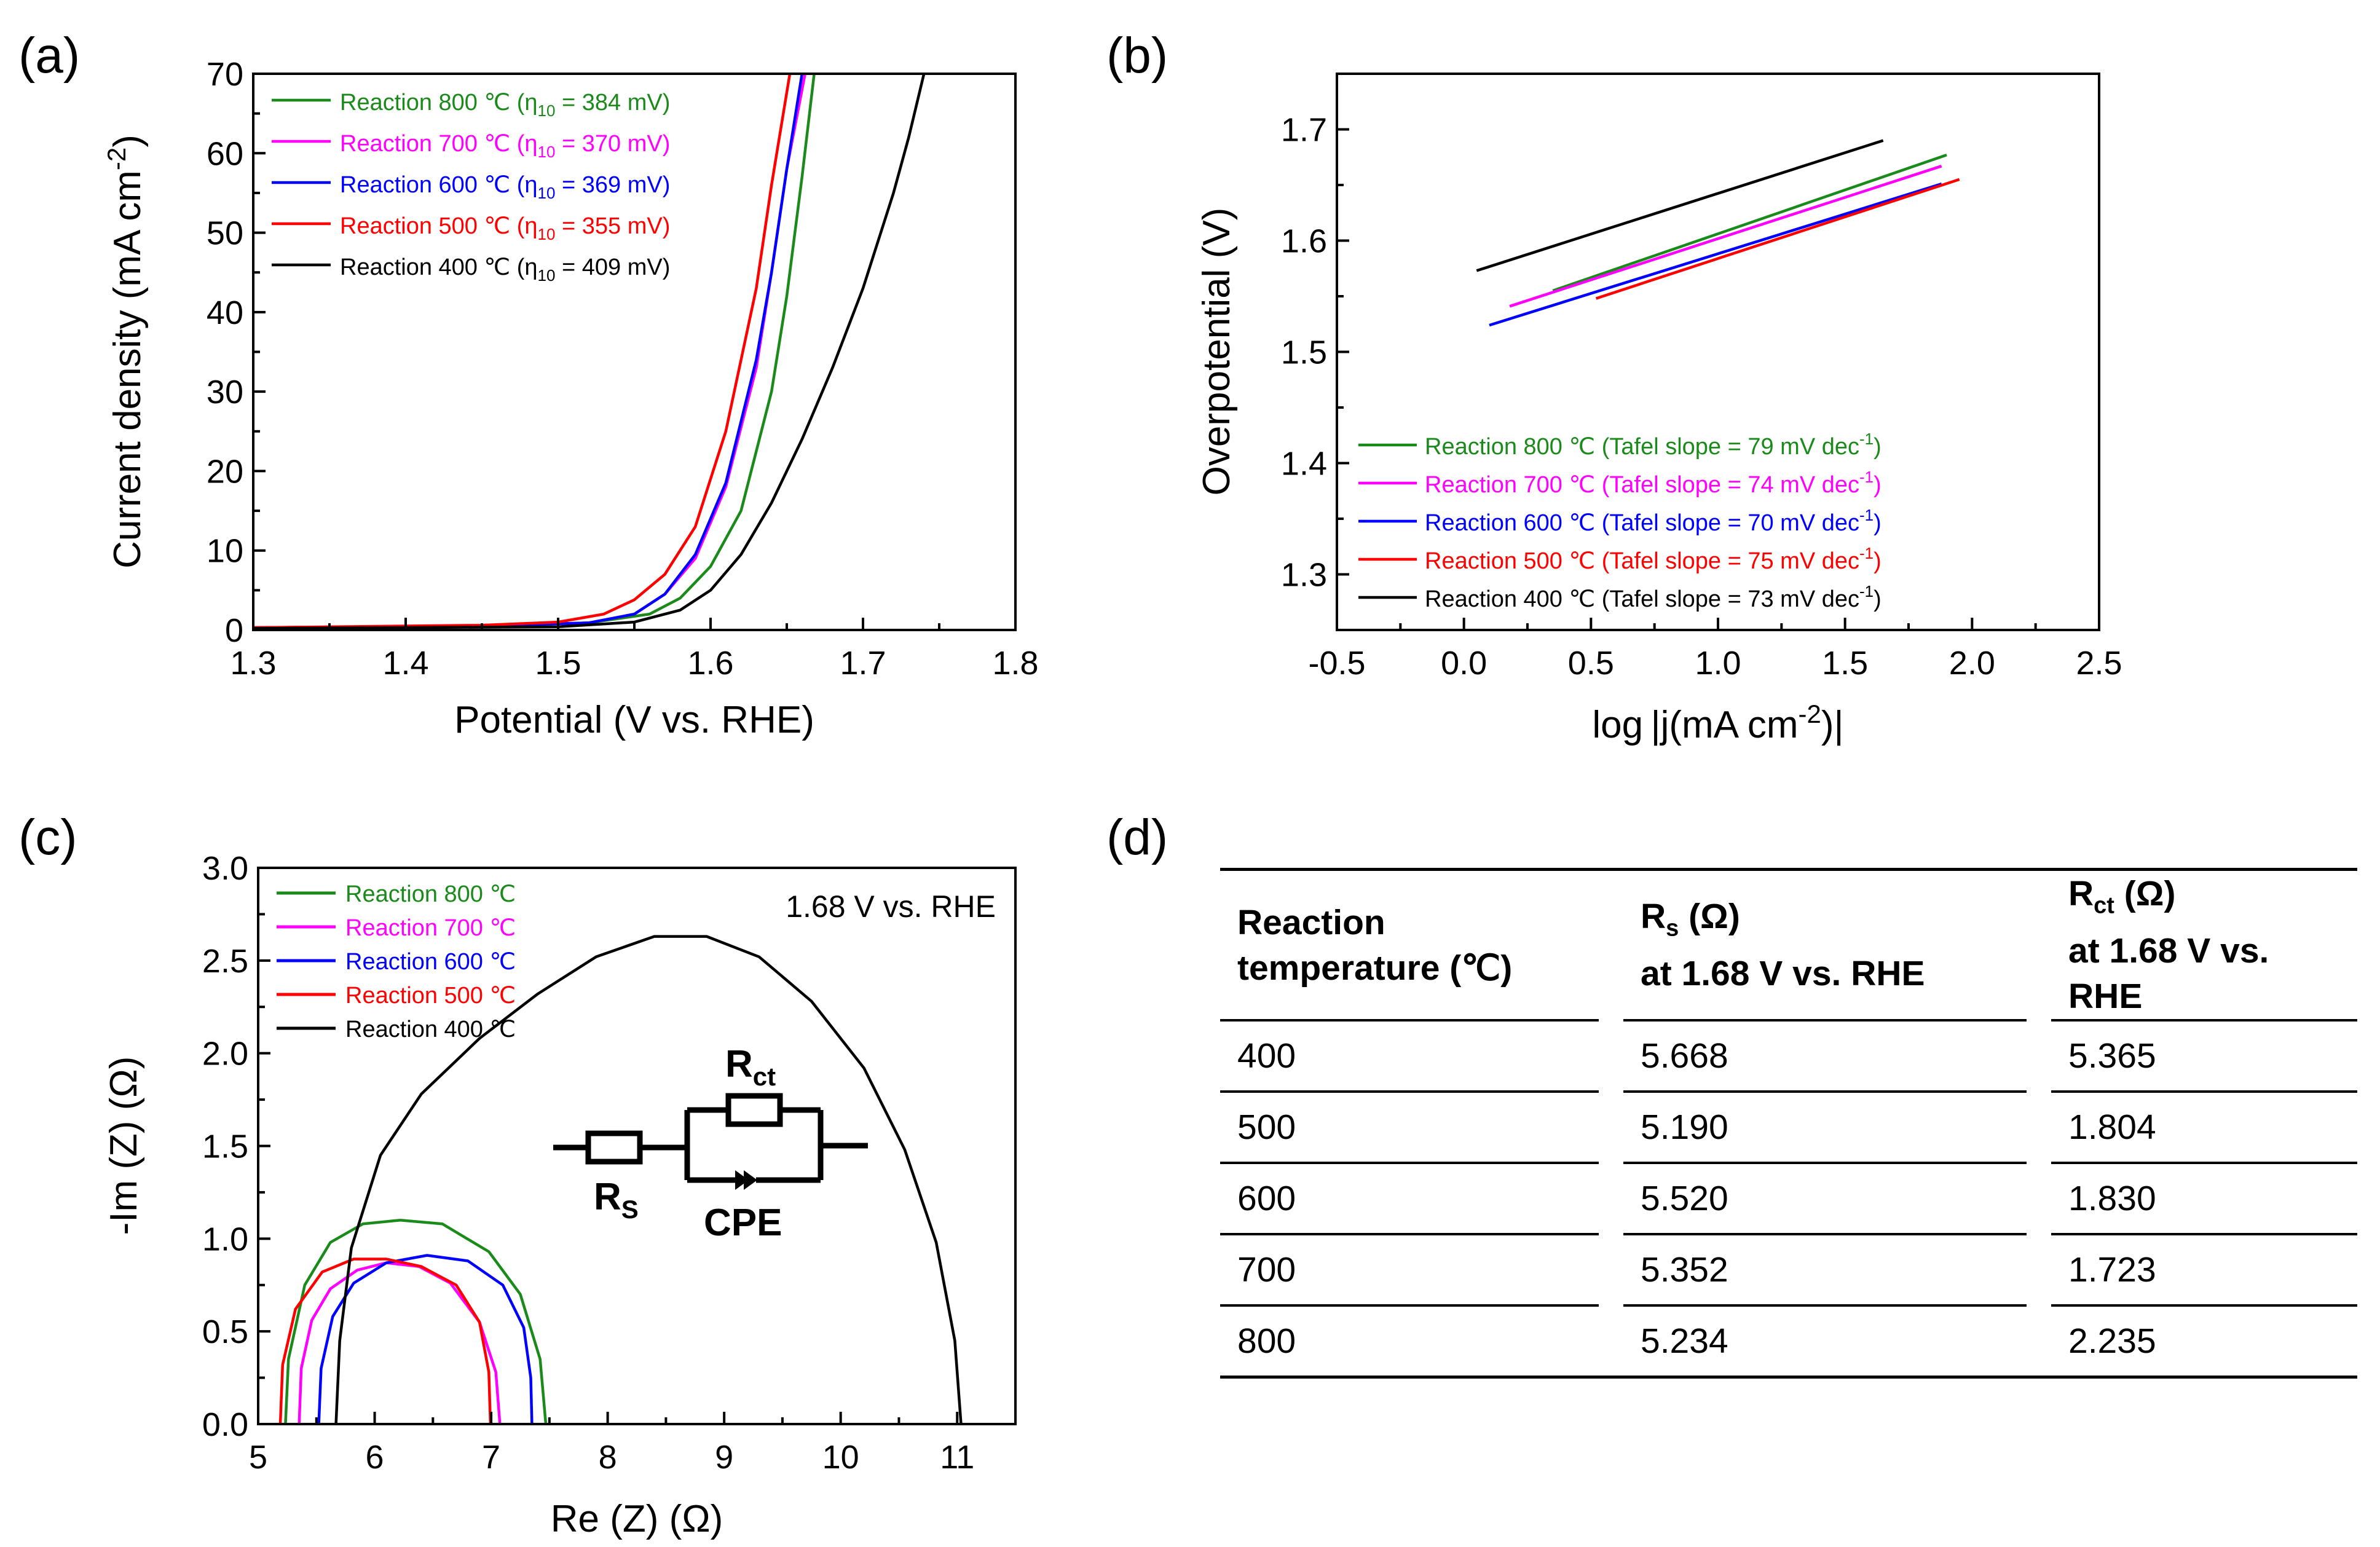 The height and width of the screenshot is (1547, 2380). What do you see at coordinates (430, 996) in the screenshot?
I see `legend-entry: Reaction 500 ℃` at bounding box center [430, 996].